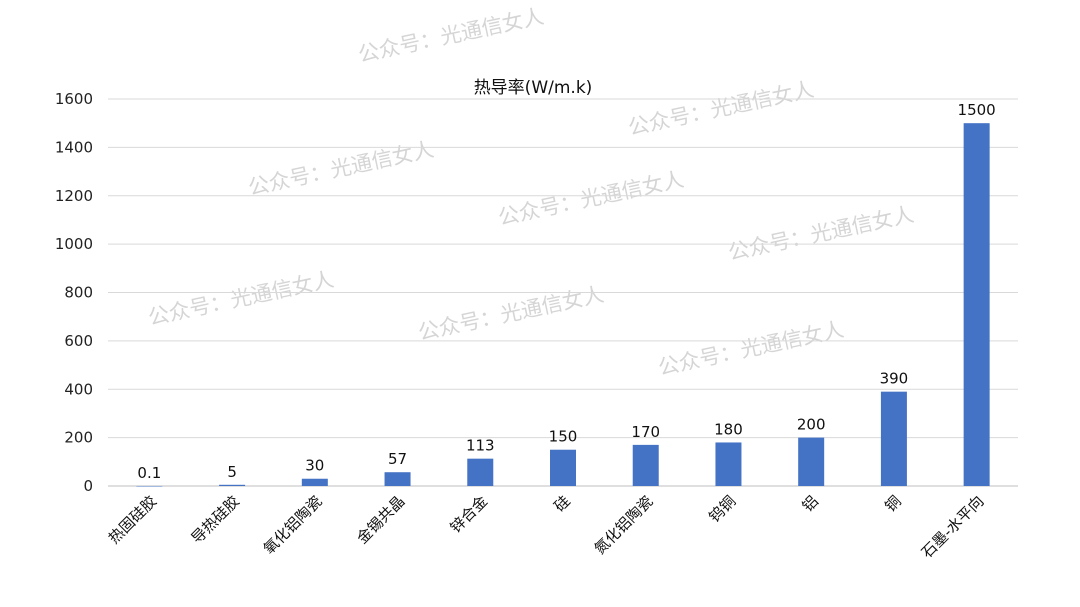 The height and width of the screenshot is (607, 1080). I want to click on x-tick-label: 石墨-水平向, so click(953, 527).